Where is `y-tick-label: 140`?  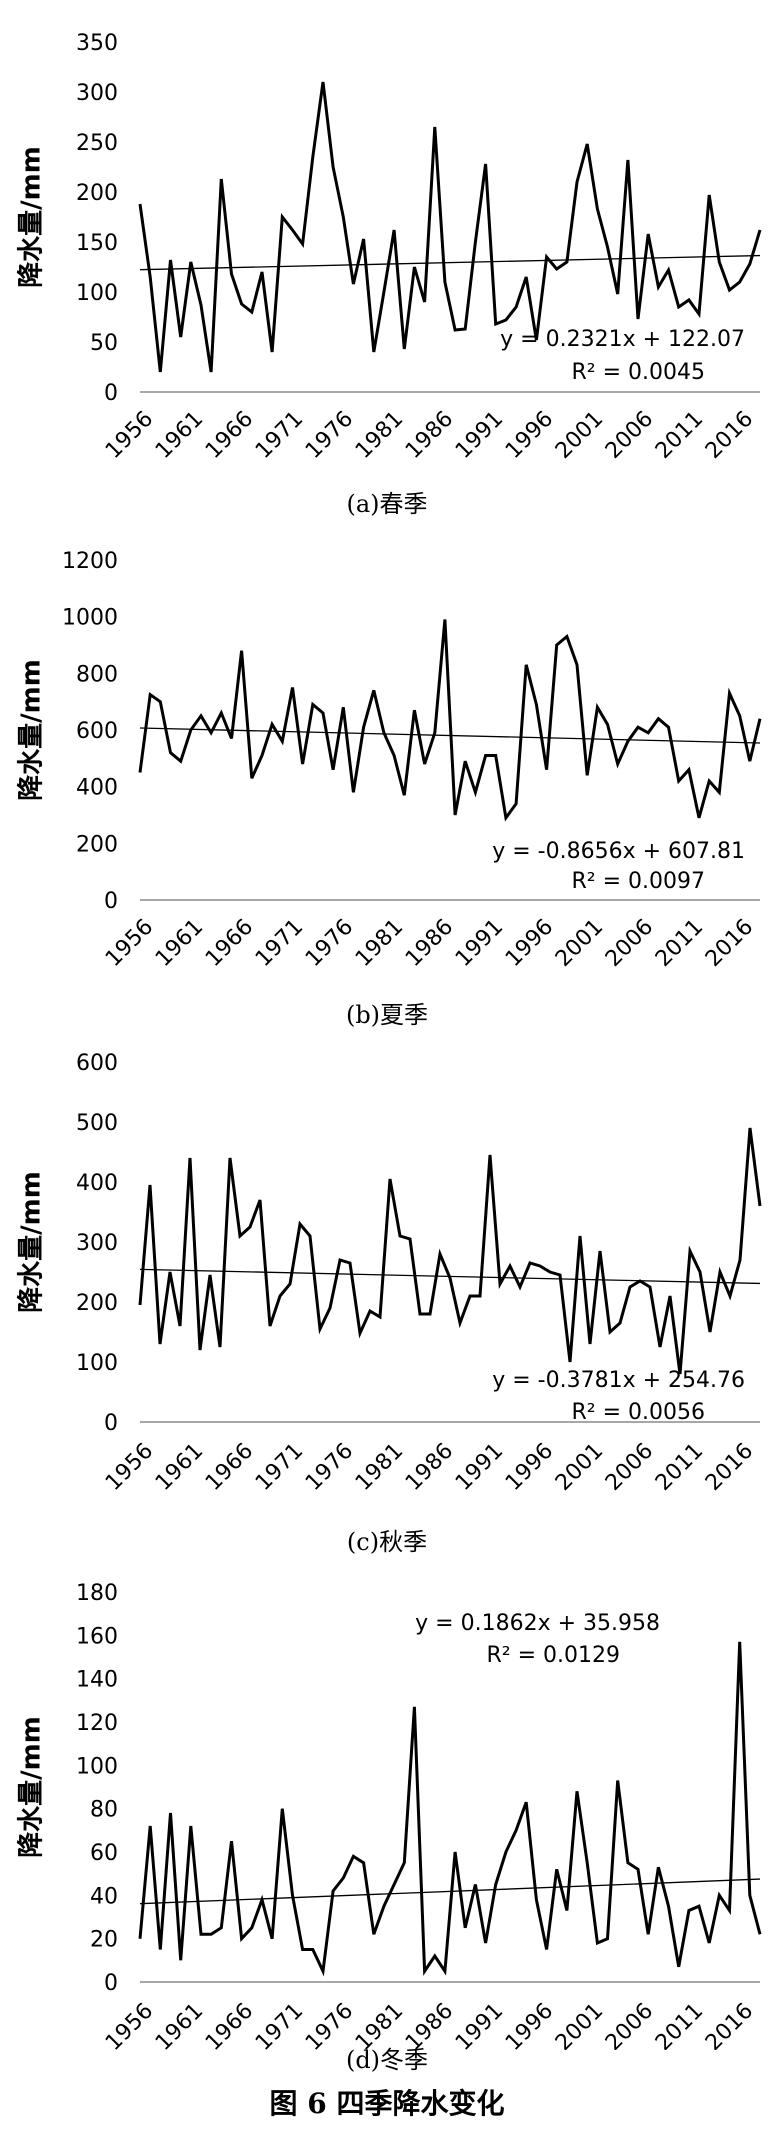
y-tick-label: 140 is located at coordinates (97, 1680).